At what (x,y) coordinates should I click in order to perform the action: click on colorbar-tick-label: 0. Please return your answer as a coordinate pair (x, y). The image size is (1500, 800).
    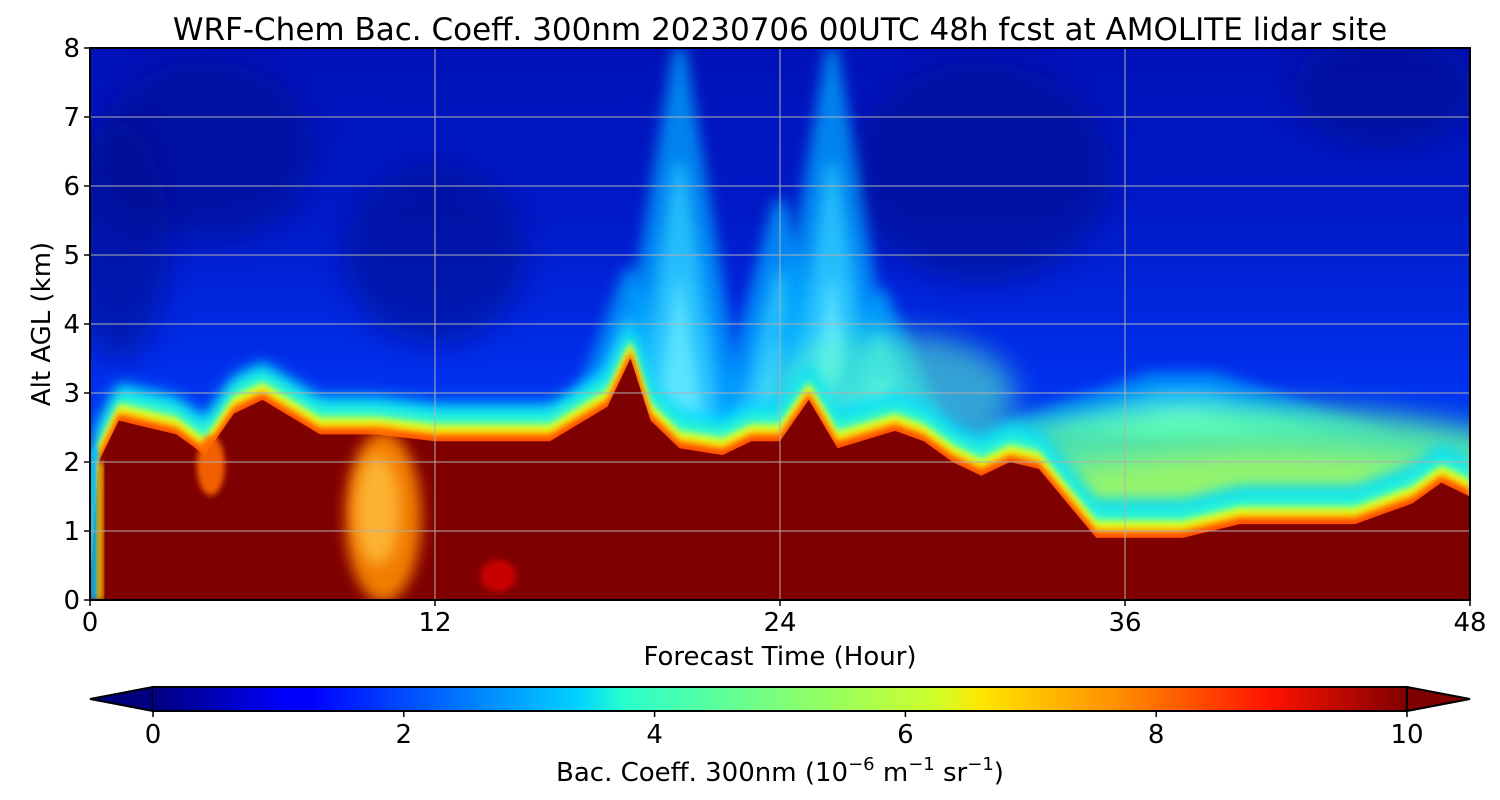
    Looking at the image, I should click on (153, 735).